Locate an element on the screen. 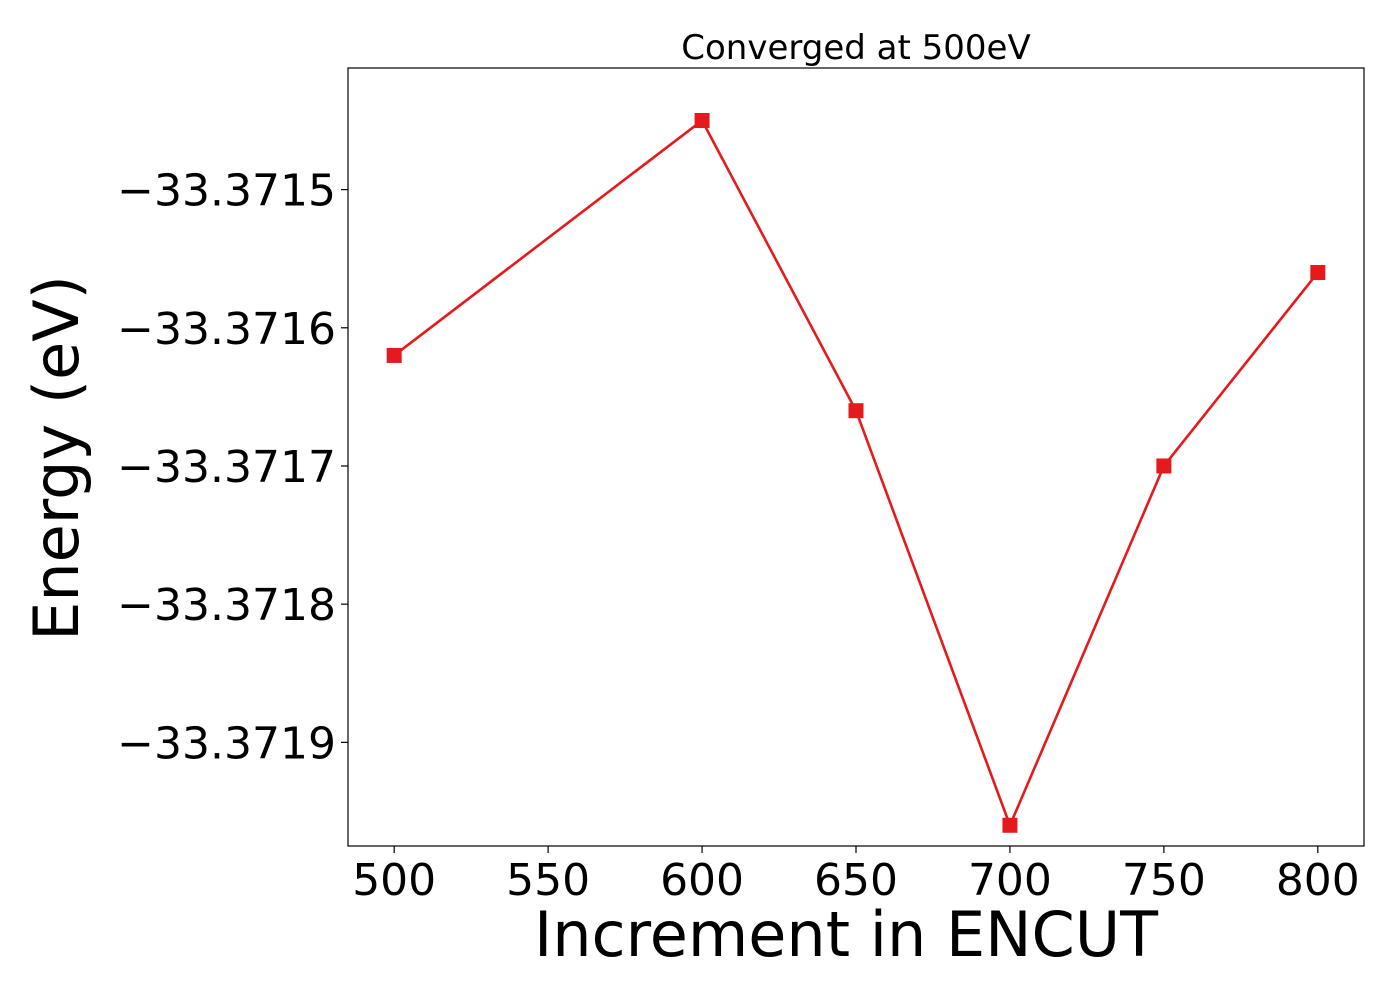 The width and height of the screenshot is (1400, 1000). y-tick-label: −33.3716 is located at coordinates (226, 329).